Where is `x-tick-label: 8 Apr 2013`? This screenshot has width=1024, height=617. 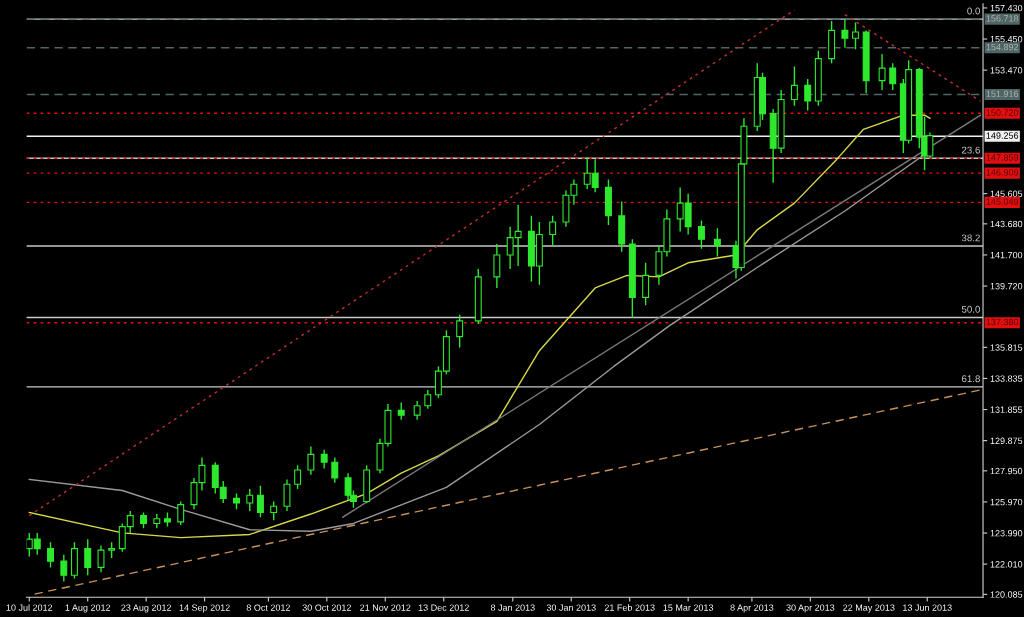
x-tick-label: 8 Apr 2013 is located at coordinates (752, 608).